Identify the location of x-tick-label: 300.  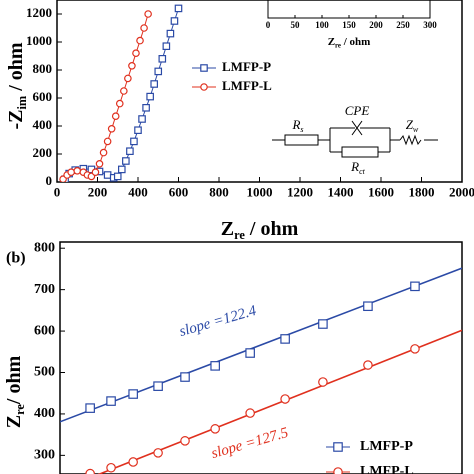
(430, 25).